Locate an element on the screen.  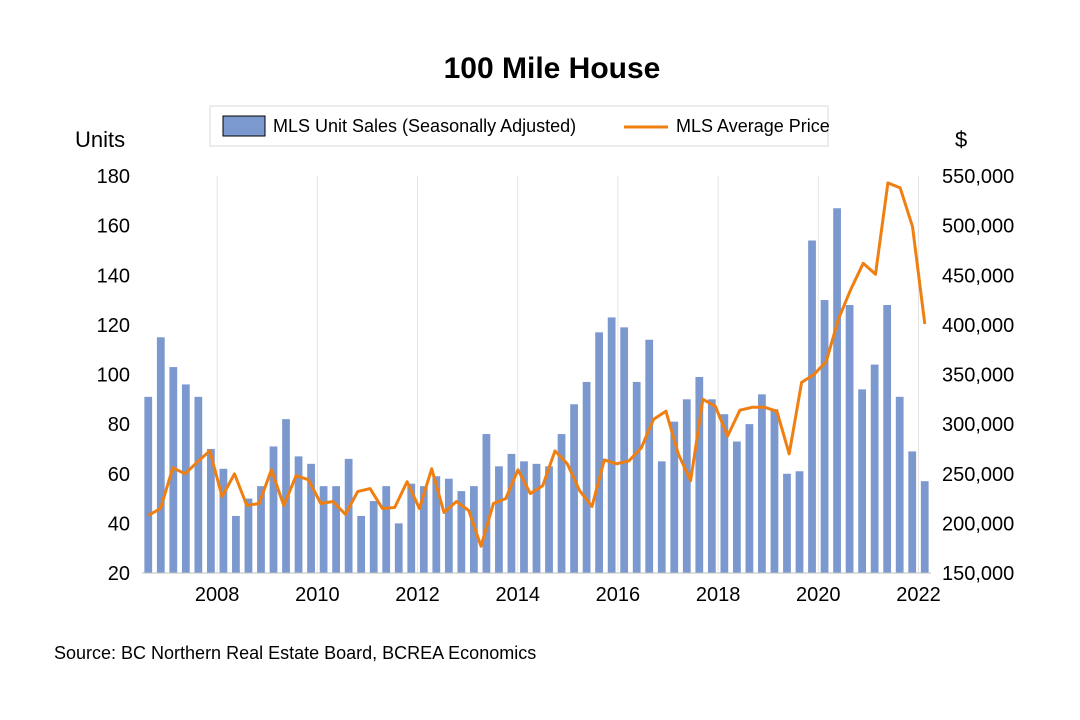
left-tick-label: 40 is located at coordinates (119, 524).